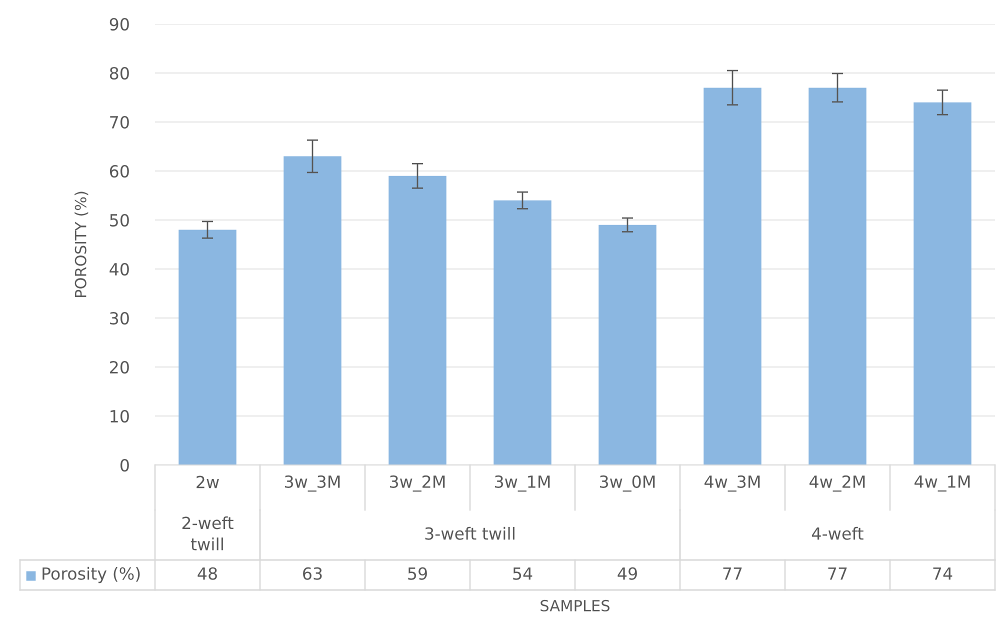 The image size is (998, 617). What do you see at coordinates (119, 416) in the screenshot?
I see `y-tick-label: 10` at bounding box center [119, 416].